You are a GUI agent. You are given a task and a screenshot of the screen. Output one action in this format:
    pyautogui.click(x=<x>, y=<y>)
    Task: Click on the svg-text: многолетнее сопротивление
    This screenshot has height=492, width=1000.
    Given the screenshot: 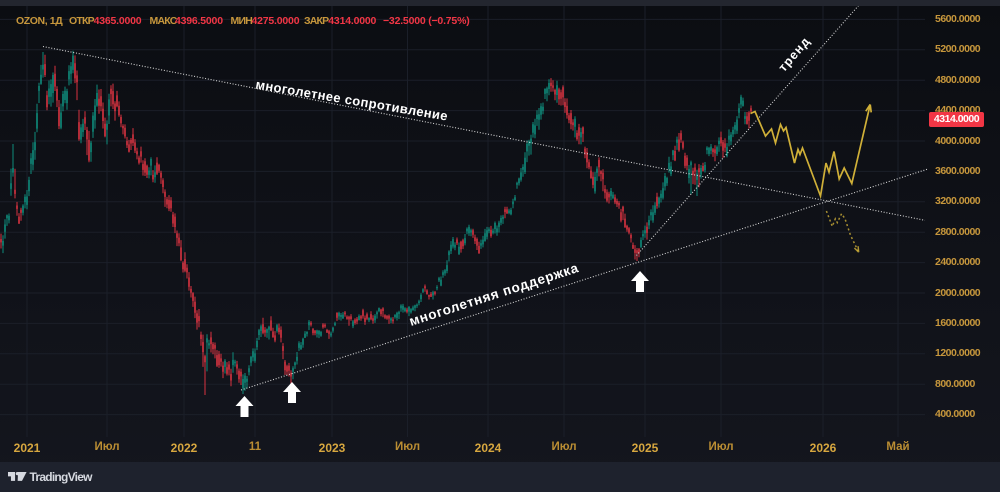 What is the action you would take?
    pyautogui.click(x=352, y=100)
    